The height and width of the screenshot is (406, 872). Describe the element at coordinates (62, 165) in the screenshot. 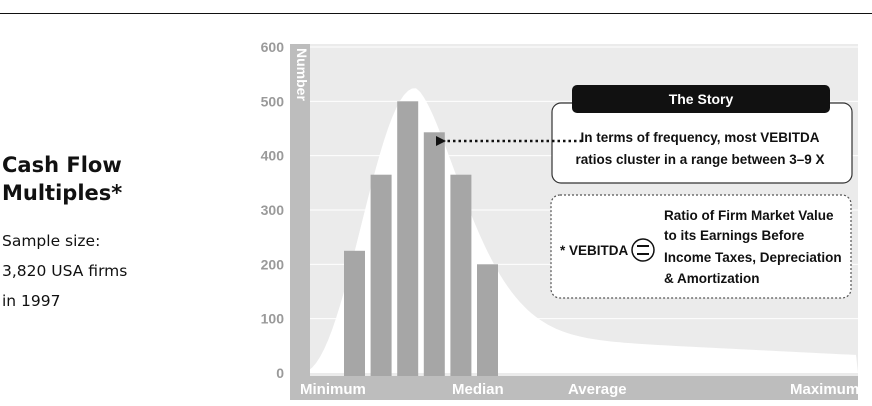

I see `heading-line-1: Cash Flow` at that location.